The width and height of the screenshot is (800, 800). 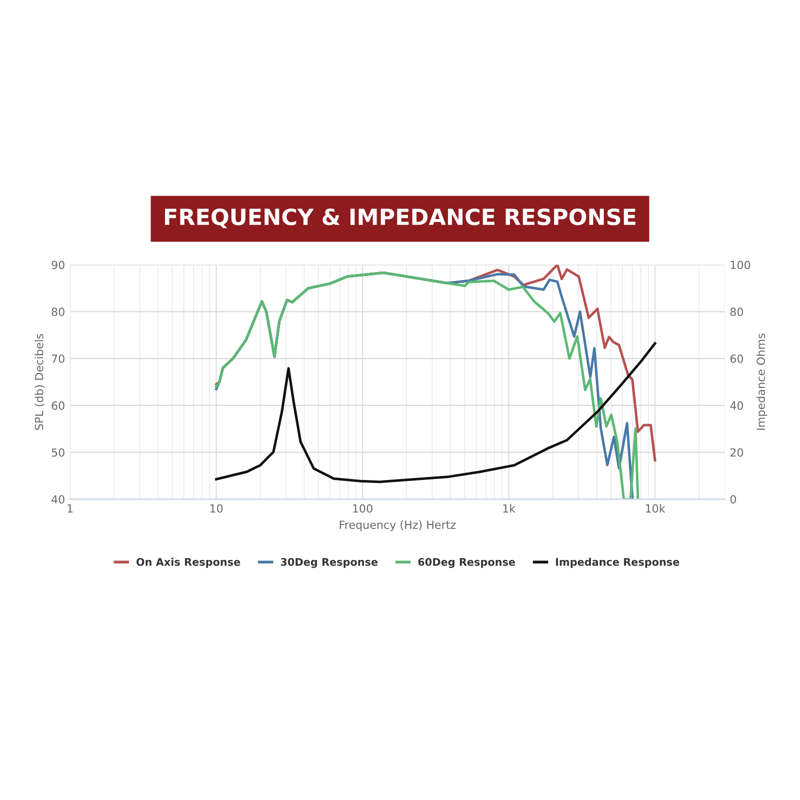 I want to click on y-axis-title: SPL (db) Decibels, so click(x=39, y=382).